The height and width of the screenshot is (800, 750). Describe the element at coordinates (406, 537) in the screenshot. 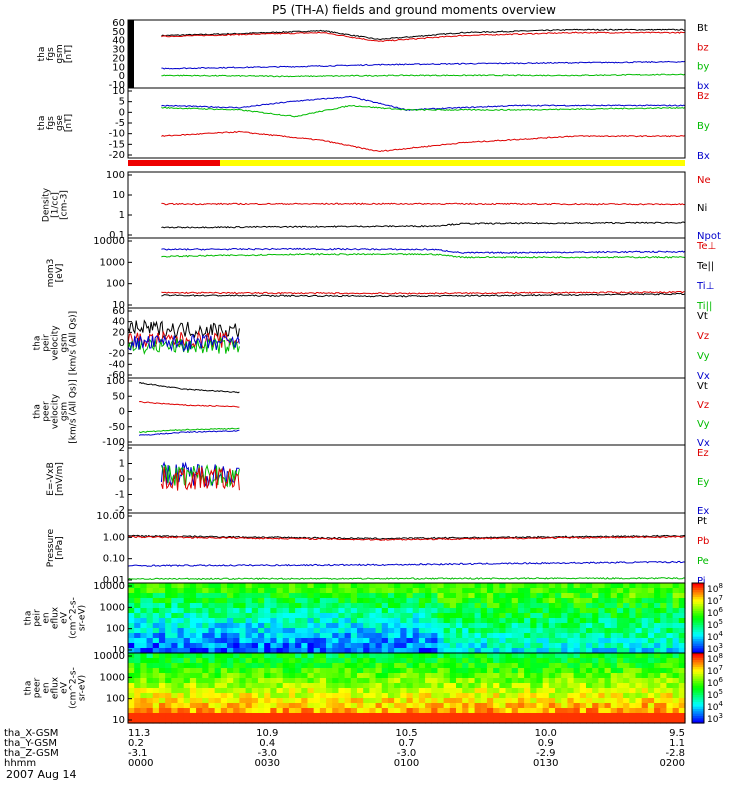

I see `series-line-Pt` at that location.